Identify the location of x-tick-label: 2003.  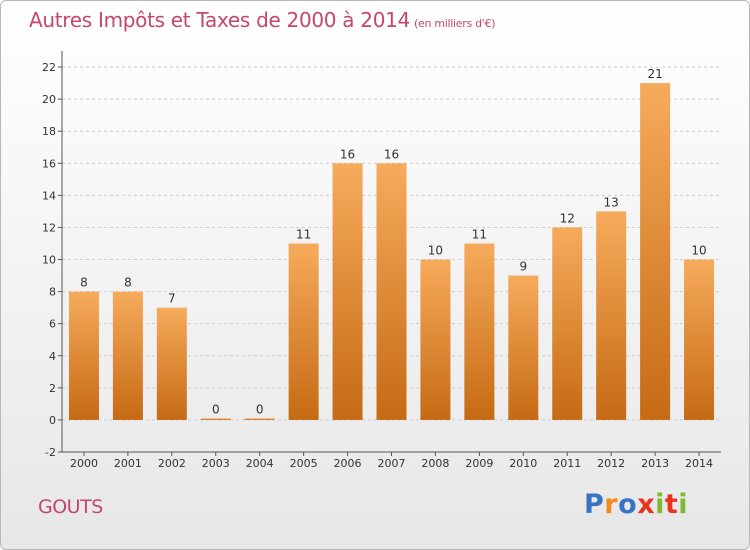
(216, 463).